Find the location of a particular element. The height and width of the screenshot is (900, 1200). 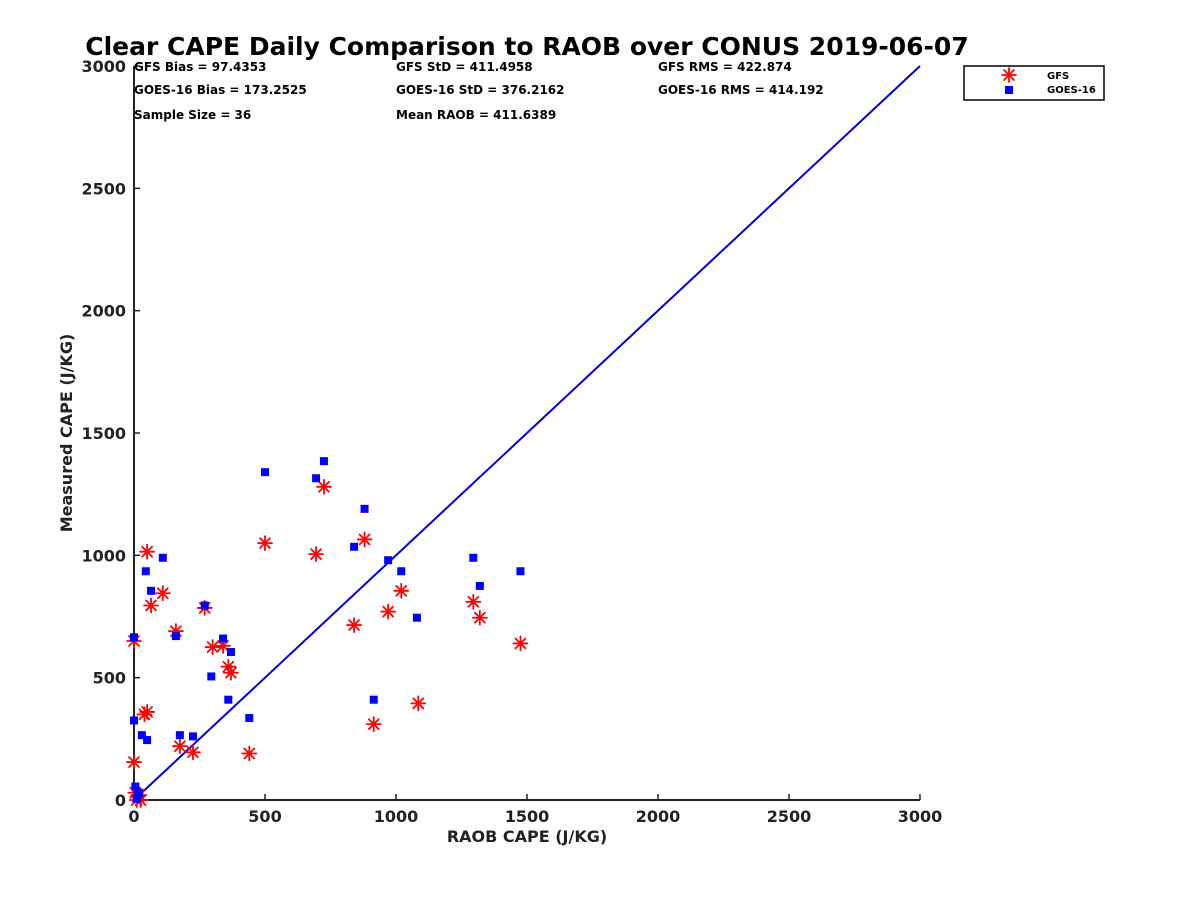

x-tick-label: 3000 is located at coordinates (920, 816).